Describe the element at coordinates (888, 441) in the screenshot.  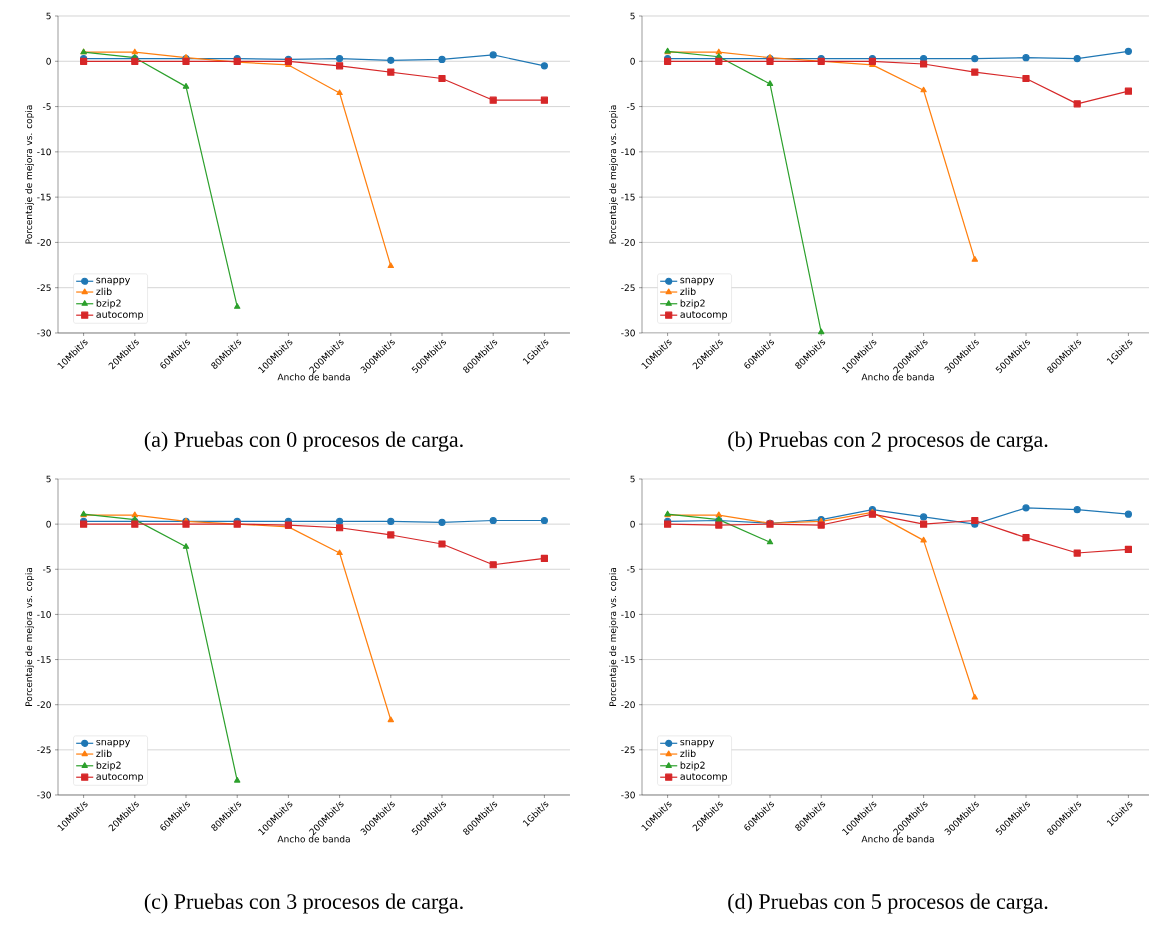
I see `text: (b) Pruebas con 2 procesos de carga.` at that location.